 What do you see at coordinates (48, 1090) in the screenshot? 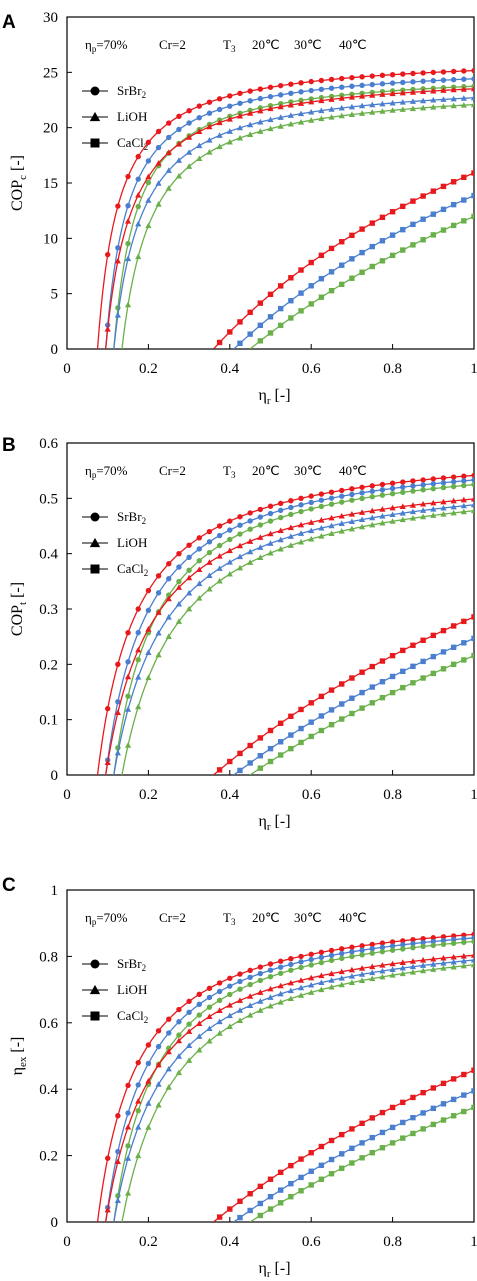
I see `y-tick-label: 0.4` at bounding box center [48, 1090].